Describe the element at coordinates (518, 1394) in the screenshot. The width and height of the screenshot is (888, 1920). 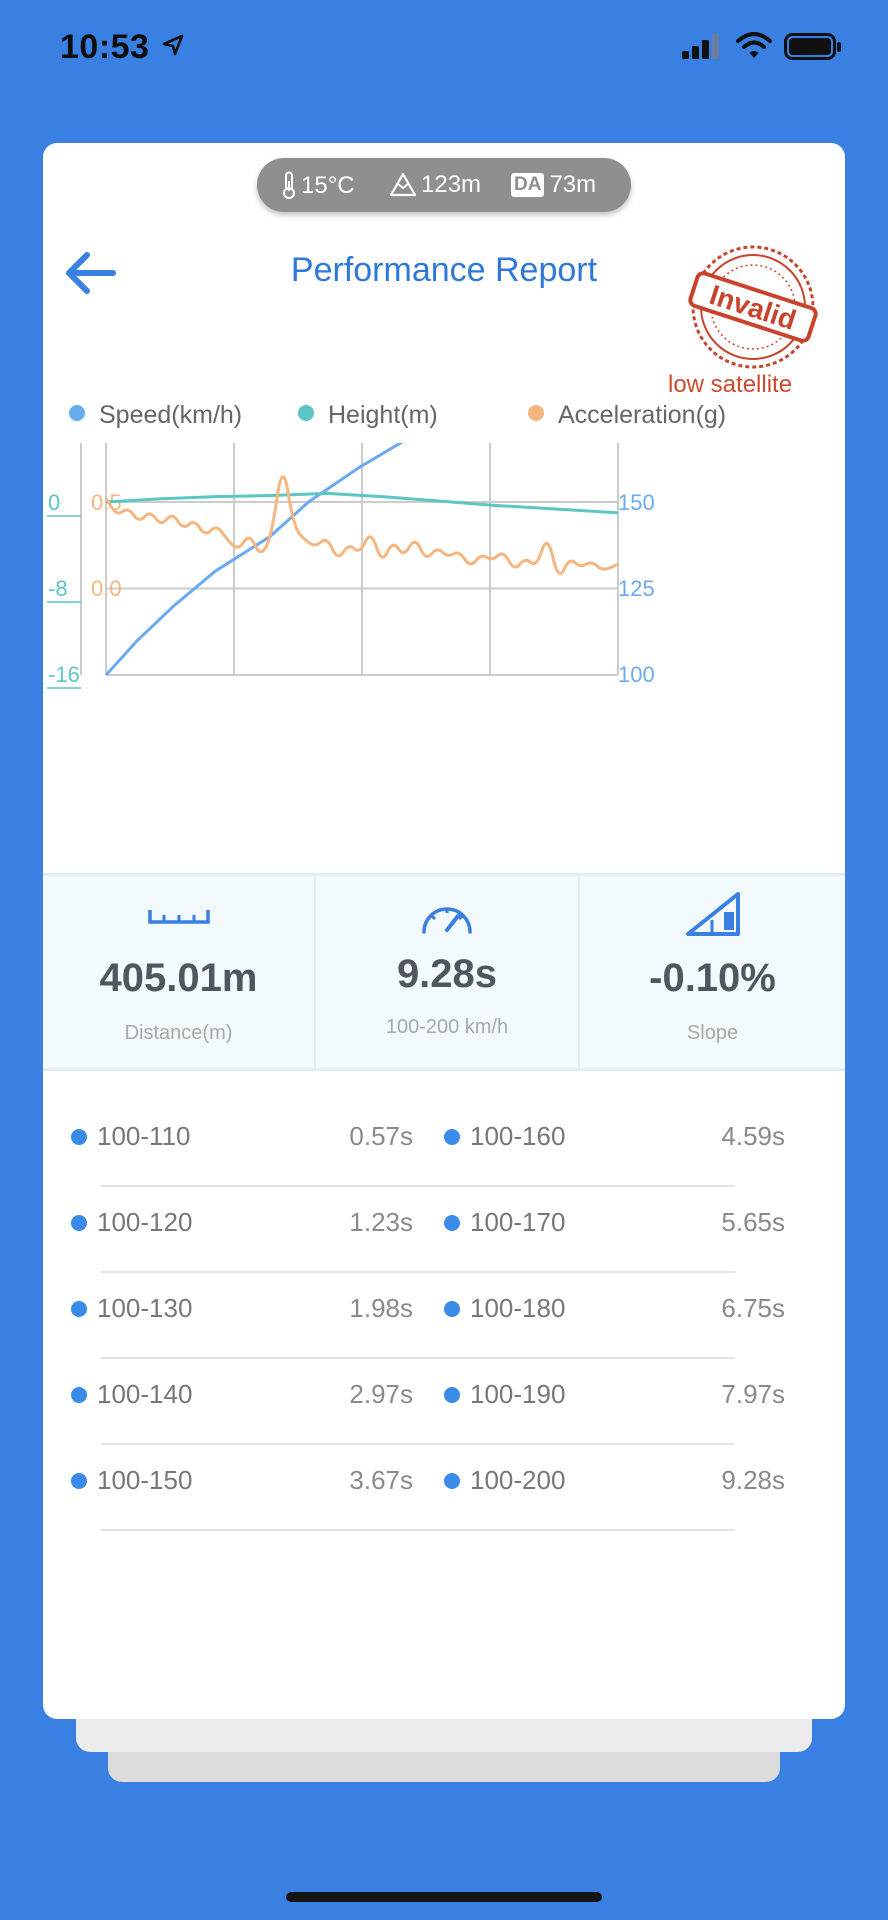
I see `split-label: 100-190` at that location.